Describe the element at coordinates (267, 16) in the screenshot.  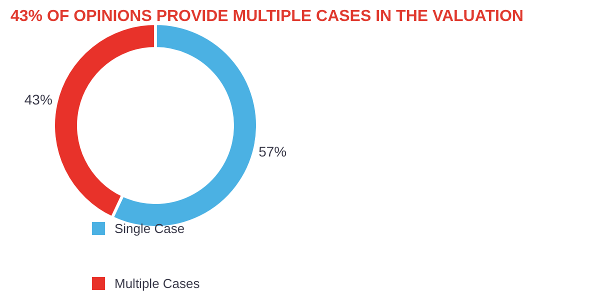
I see `chart-title: 43% OF OPINIONS PROVIDE MULTIPLE CASES IN THE VALUATION` at that location.